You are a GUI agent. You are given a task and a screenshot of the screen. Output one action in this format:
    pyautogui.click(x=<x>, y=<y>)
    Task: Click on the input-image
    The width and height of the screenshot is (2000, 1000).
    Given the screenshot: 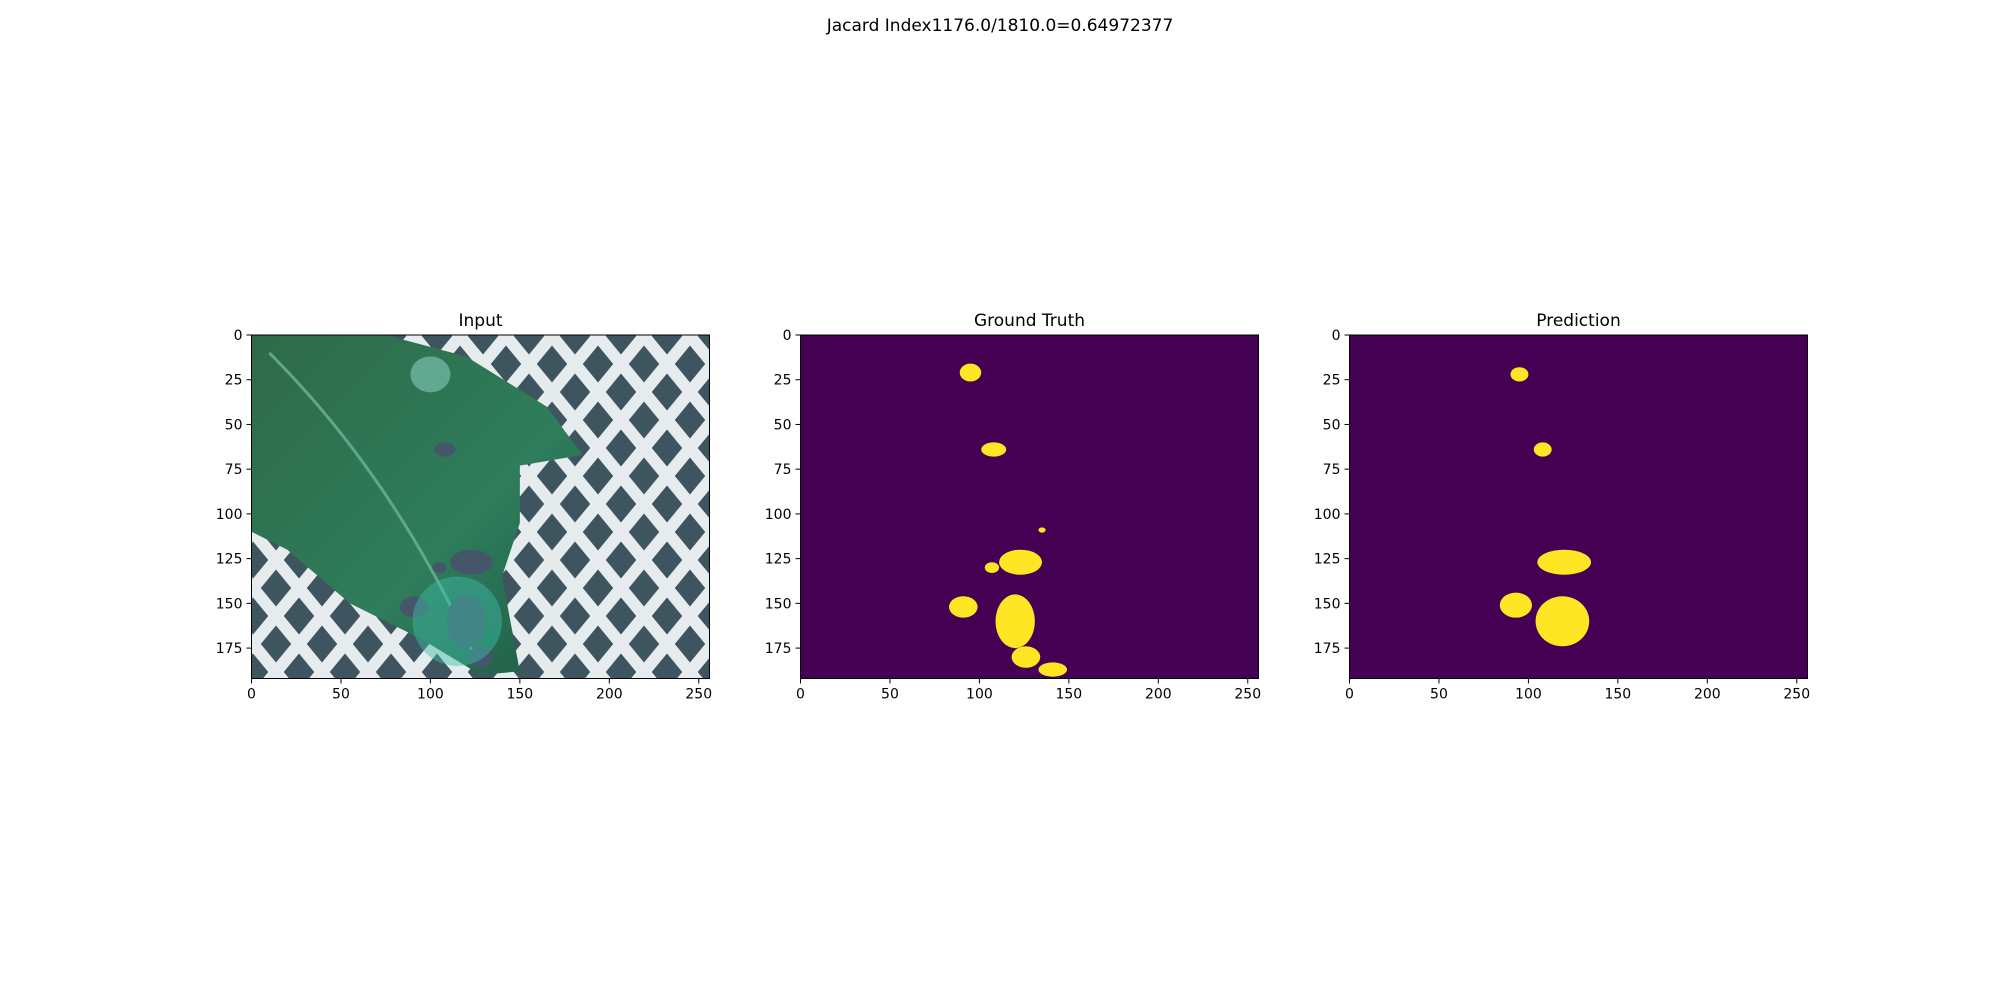 What is the action you would take?
    pyautogui.click(x=480, y=507)
    